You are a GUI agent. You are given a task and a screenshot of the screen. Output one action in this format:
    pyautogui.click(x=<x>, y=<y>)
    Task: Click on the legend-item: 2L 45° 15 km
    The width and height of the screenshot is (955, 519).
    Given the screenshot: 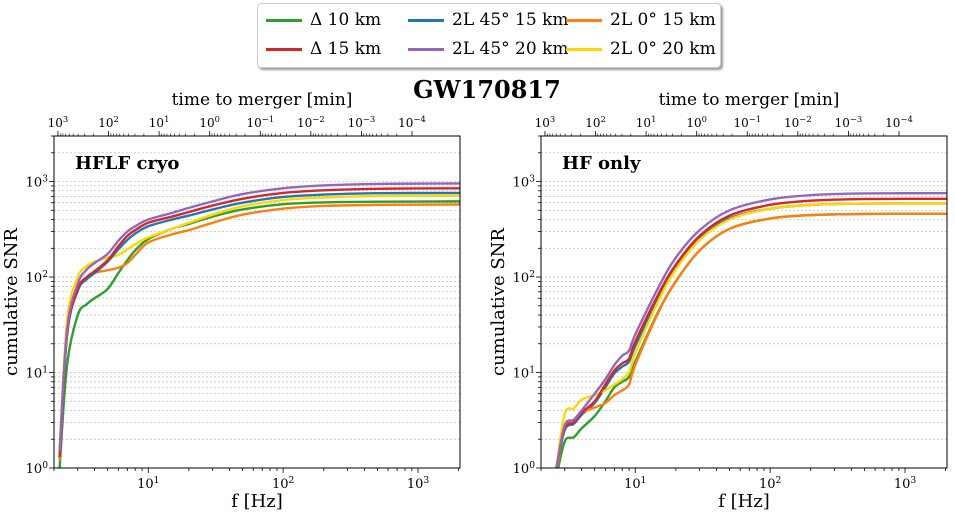 What is the action you would take?
    pyautogui.click(x=488, y=20)
    